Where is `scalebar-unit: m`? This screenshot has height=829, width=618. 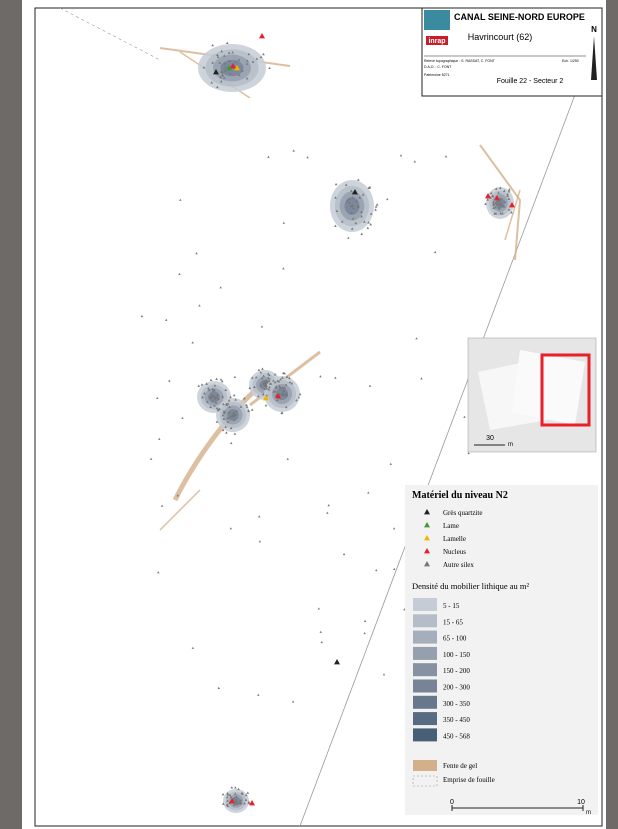
scalebar-unit: m is located at coordinates (588, 813).